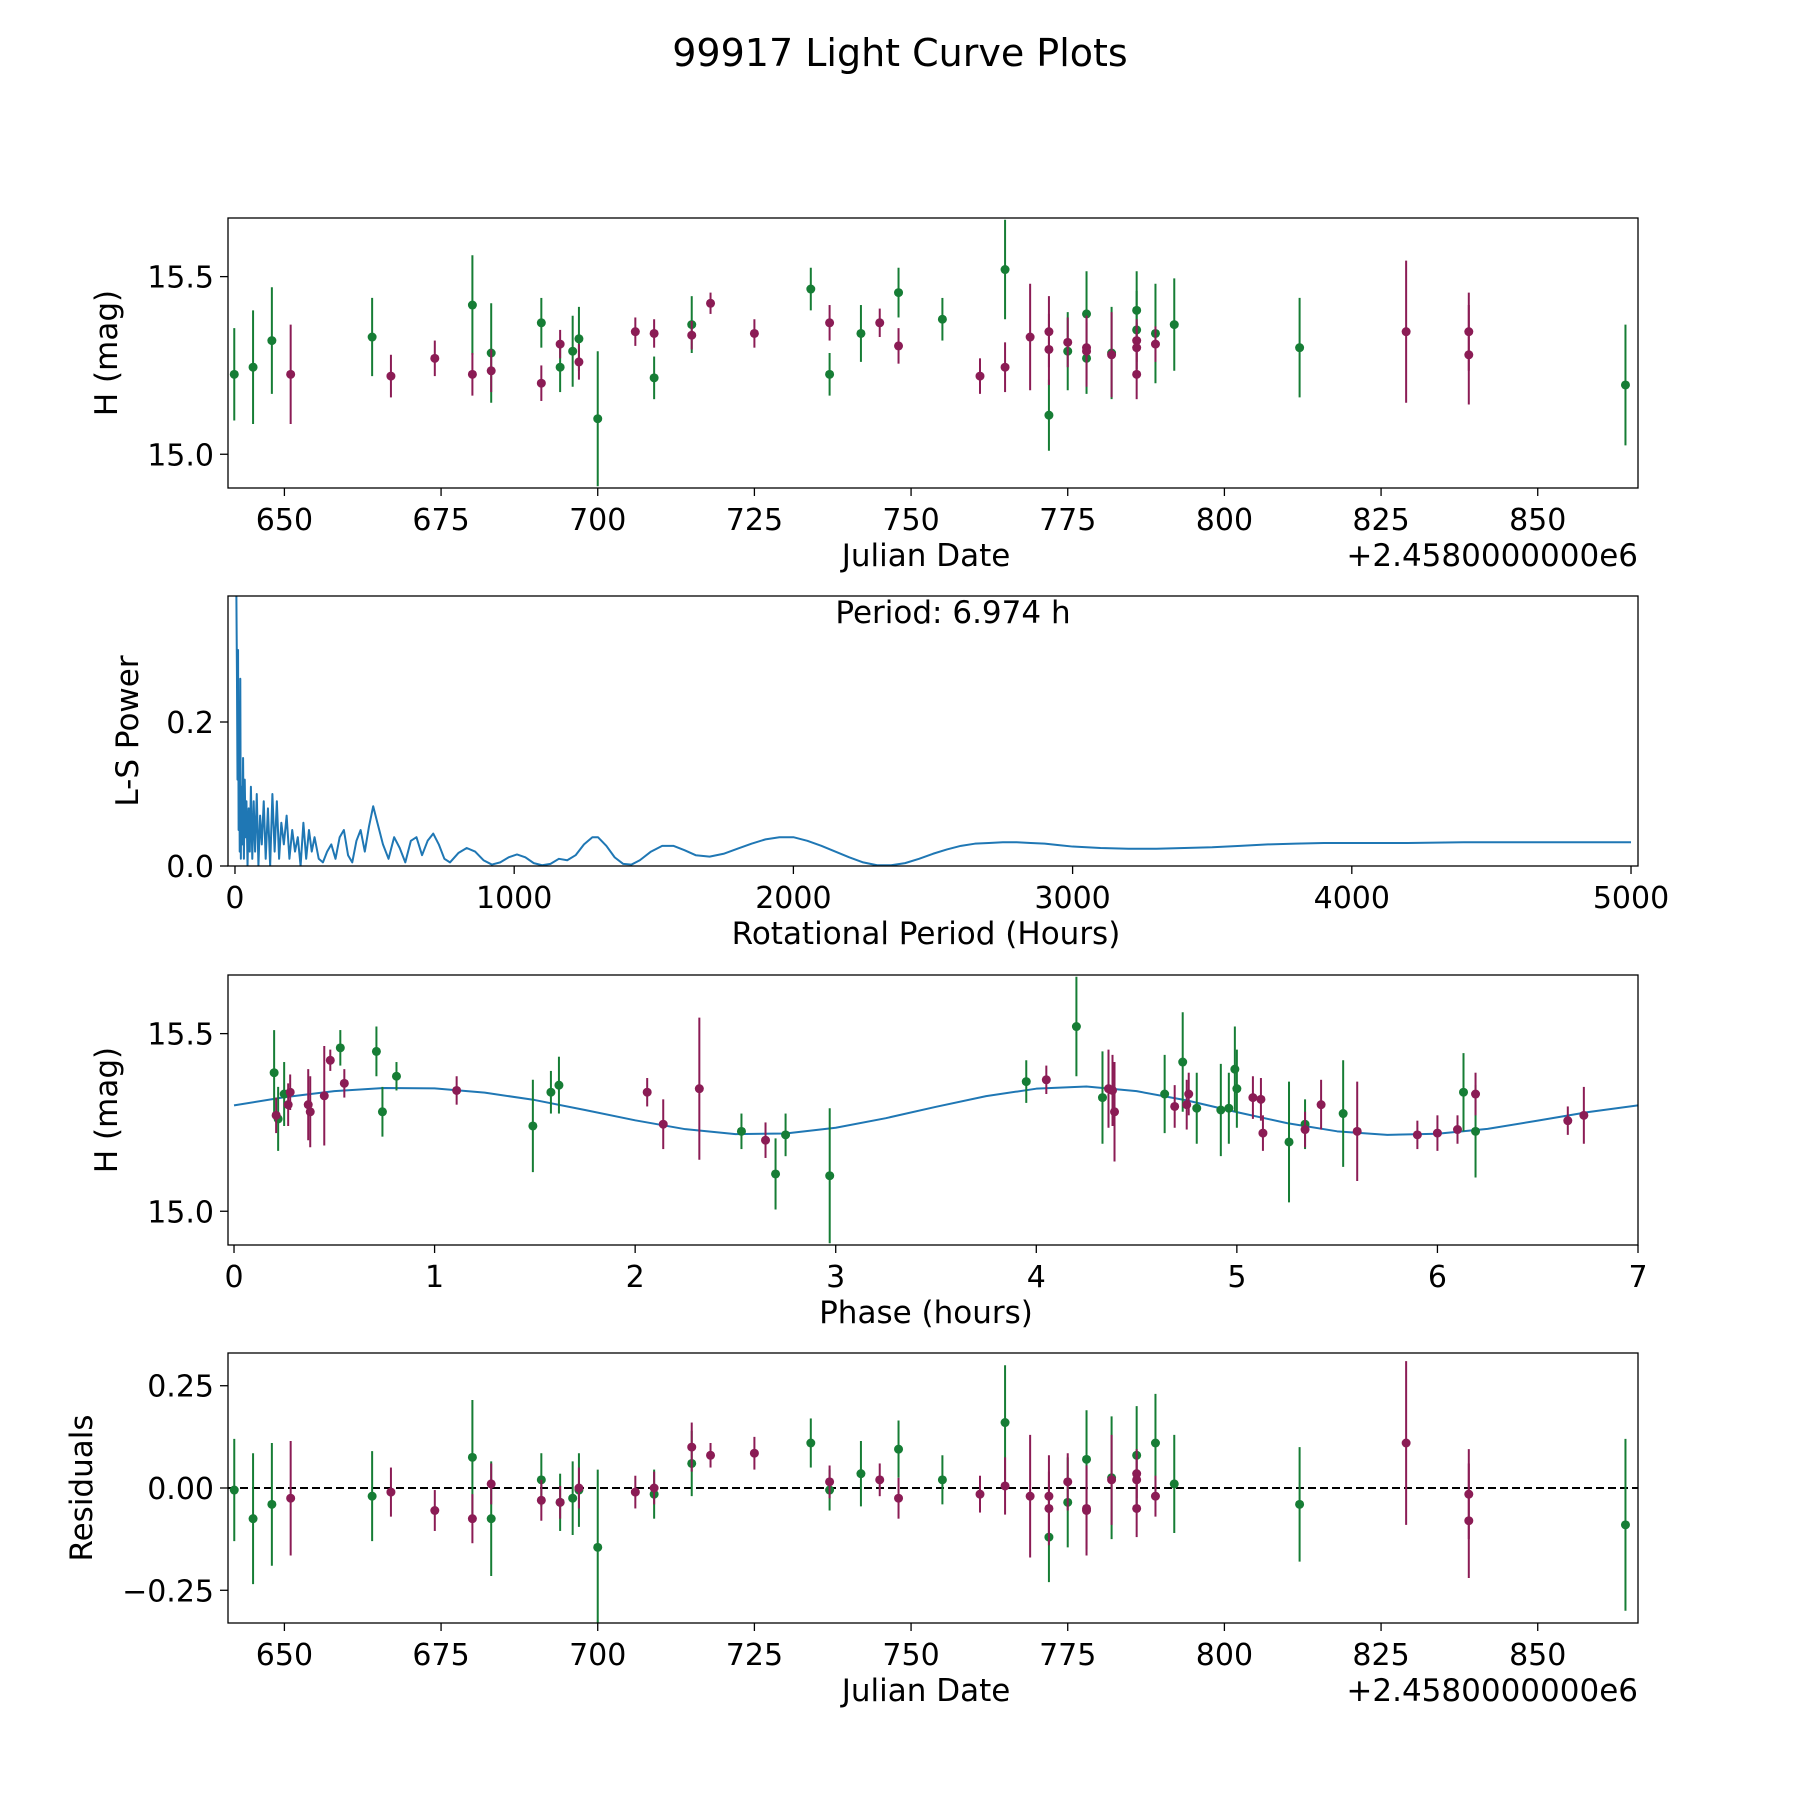 Image resolution: width=1800 pixels, height=1800 pixels. Describe the element at coordinates (1236, 1277) in the screenshot. I see `x-tick-label: 5` at that location.